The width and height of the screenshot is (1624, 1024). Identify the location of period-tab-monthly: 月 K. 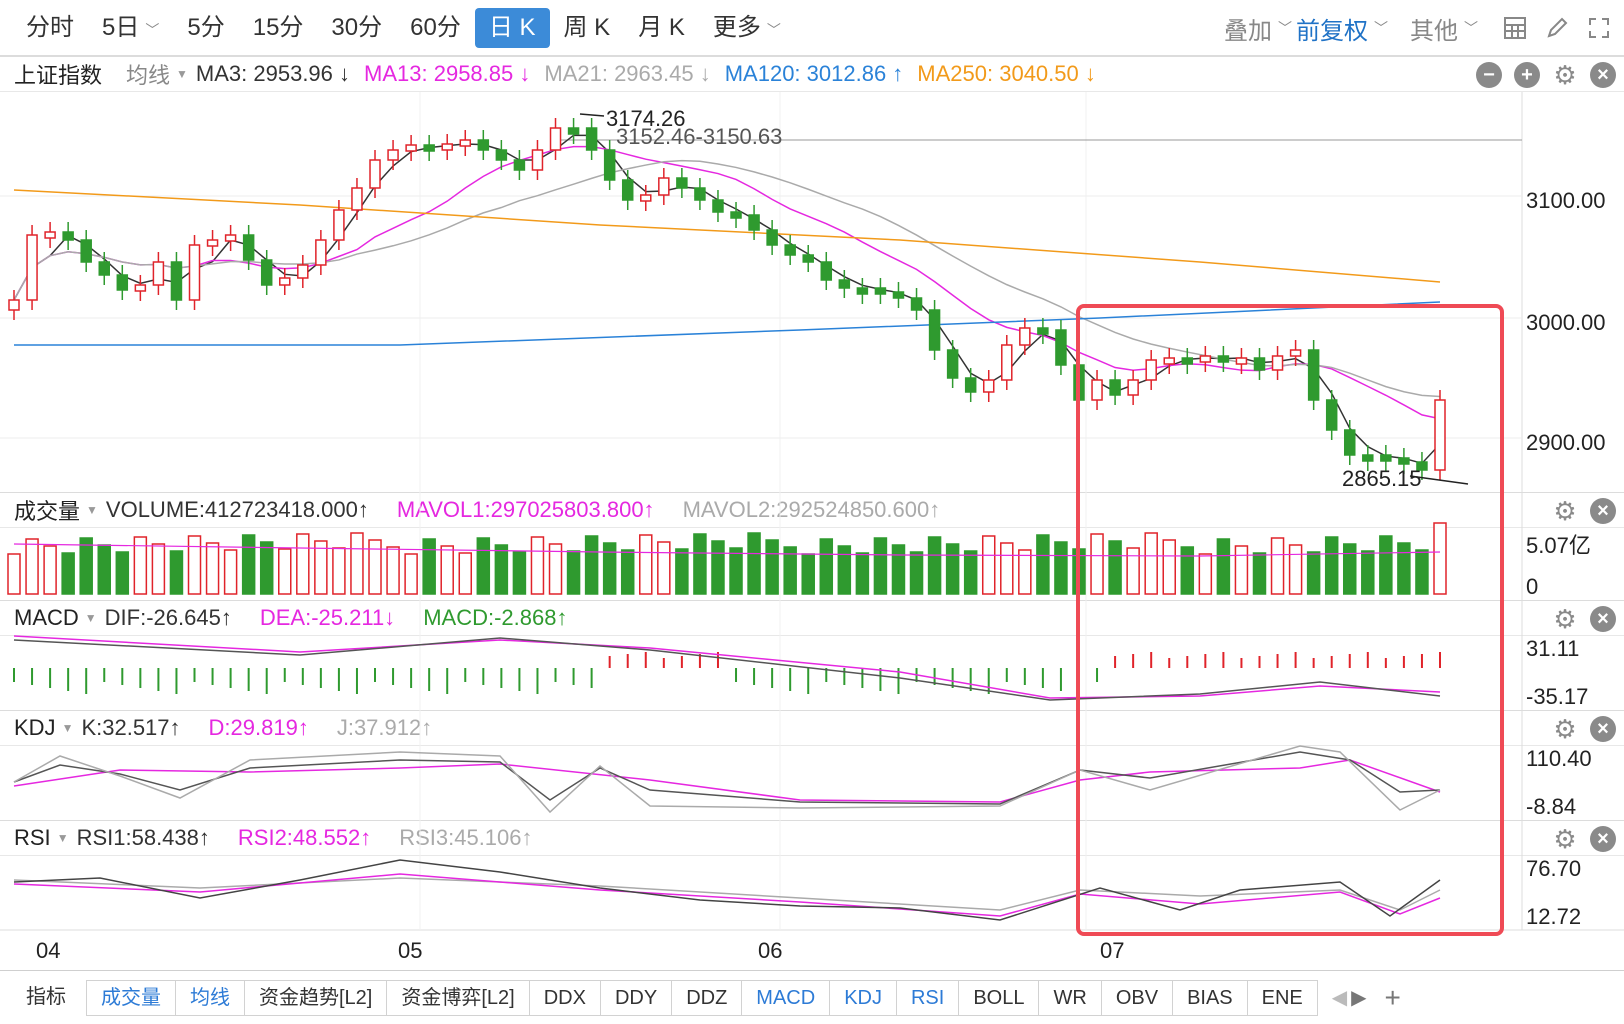
(661, 27).